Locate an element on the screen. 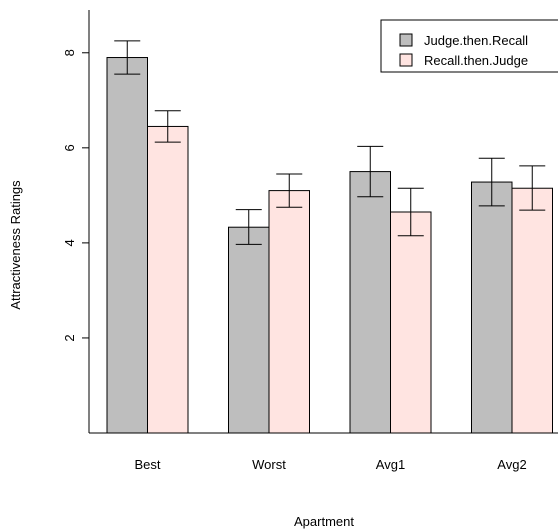 This screenshot has height=529, width=558. y-tick-label-8: 8 is located at coordinates (69, 52).